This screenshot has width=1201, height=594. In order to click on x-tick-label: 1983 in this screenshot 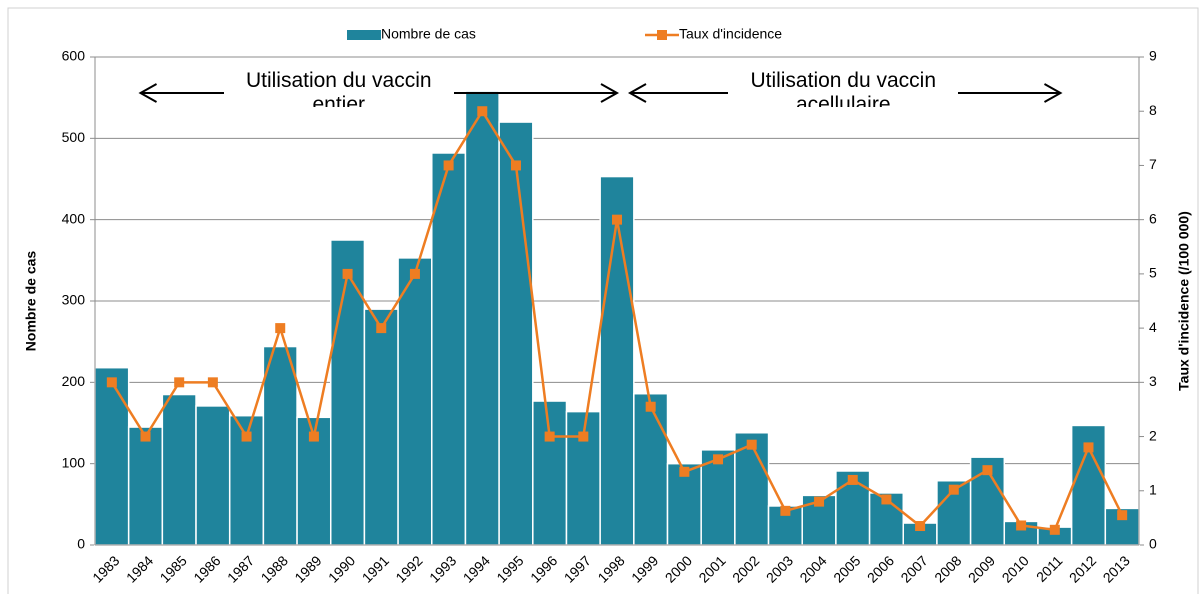, I will do `click(105, 568)`.